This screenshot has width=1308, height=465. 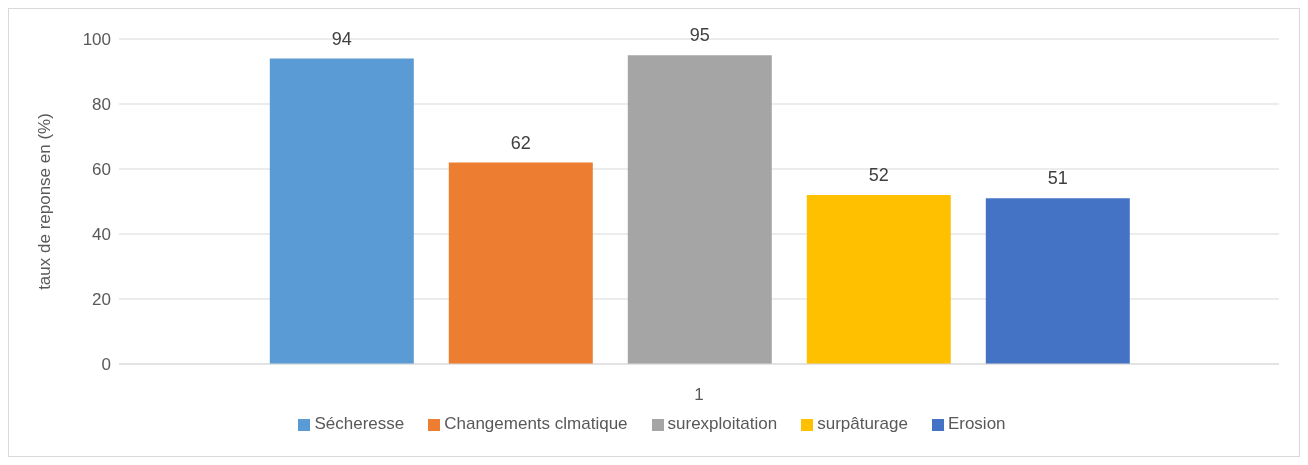 What do you see at coordinates (341, 38) in the screenshot?
I see `data-label: 94` at bounding box center [341, 38].